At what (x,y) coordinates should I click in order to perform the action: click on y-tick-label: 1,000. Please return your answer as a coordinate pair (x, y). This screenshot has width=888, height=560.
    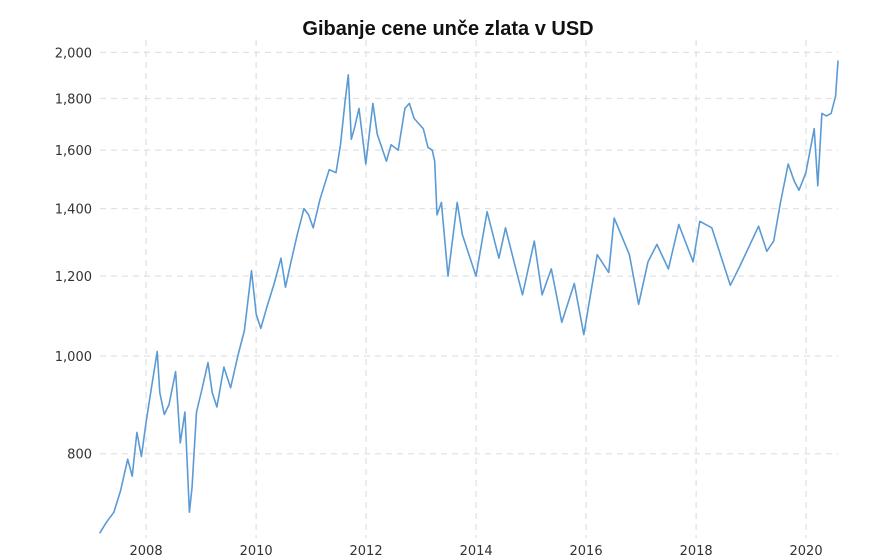
    Looking at the image, I should click on (73, 357).